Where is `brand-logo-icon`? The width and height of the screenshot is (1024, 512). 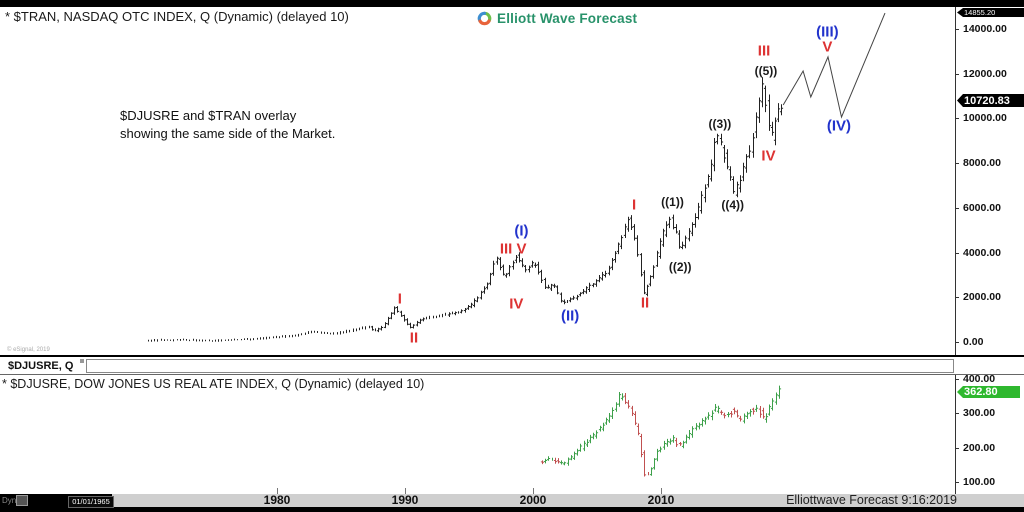
brand-logo-icon is located at coordinates (484, 18).